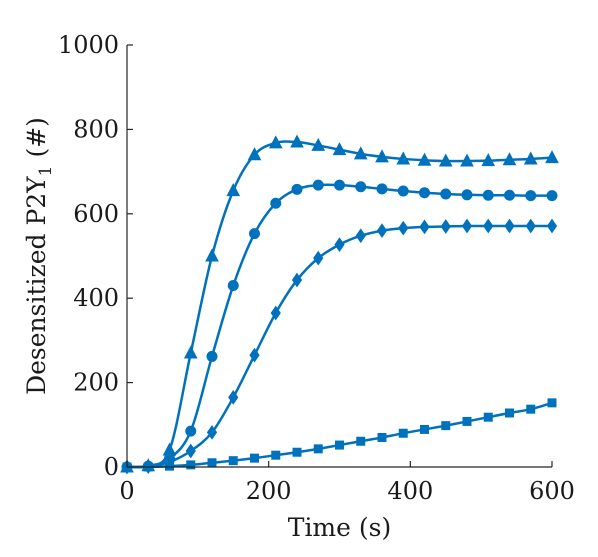 This screenshot has width=598, height=557. What do you see at coordinates (96, 383) in the screenshot?
I see `y-tick-label: 200` at bounding box center [96, 383].